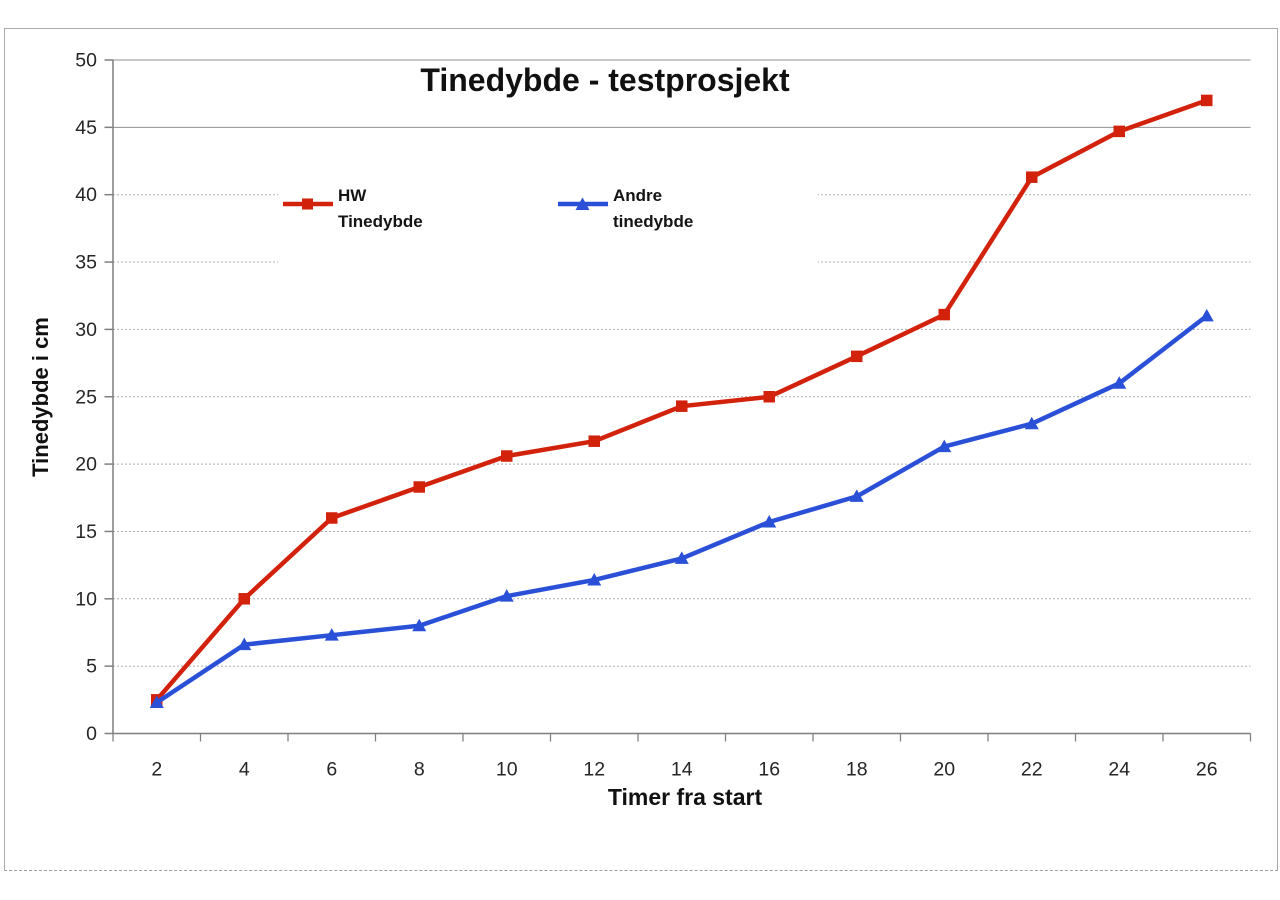 This screenshot has width=1280, height=900. Describe the element at coordinates (1032, 770) in the screenshot. I see `x-tick-label: 22` at that location.